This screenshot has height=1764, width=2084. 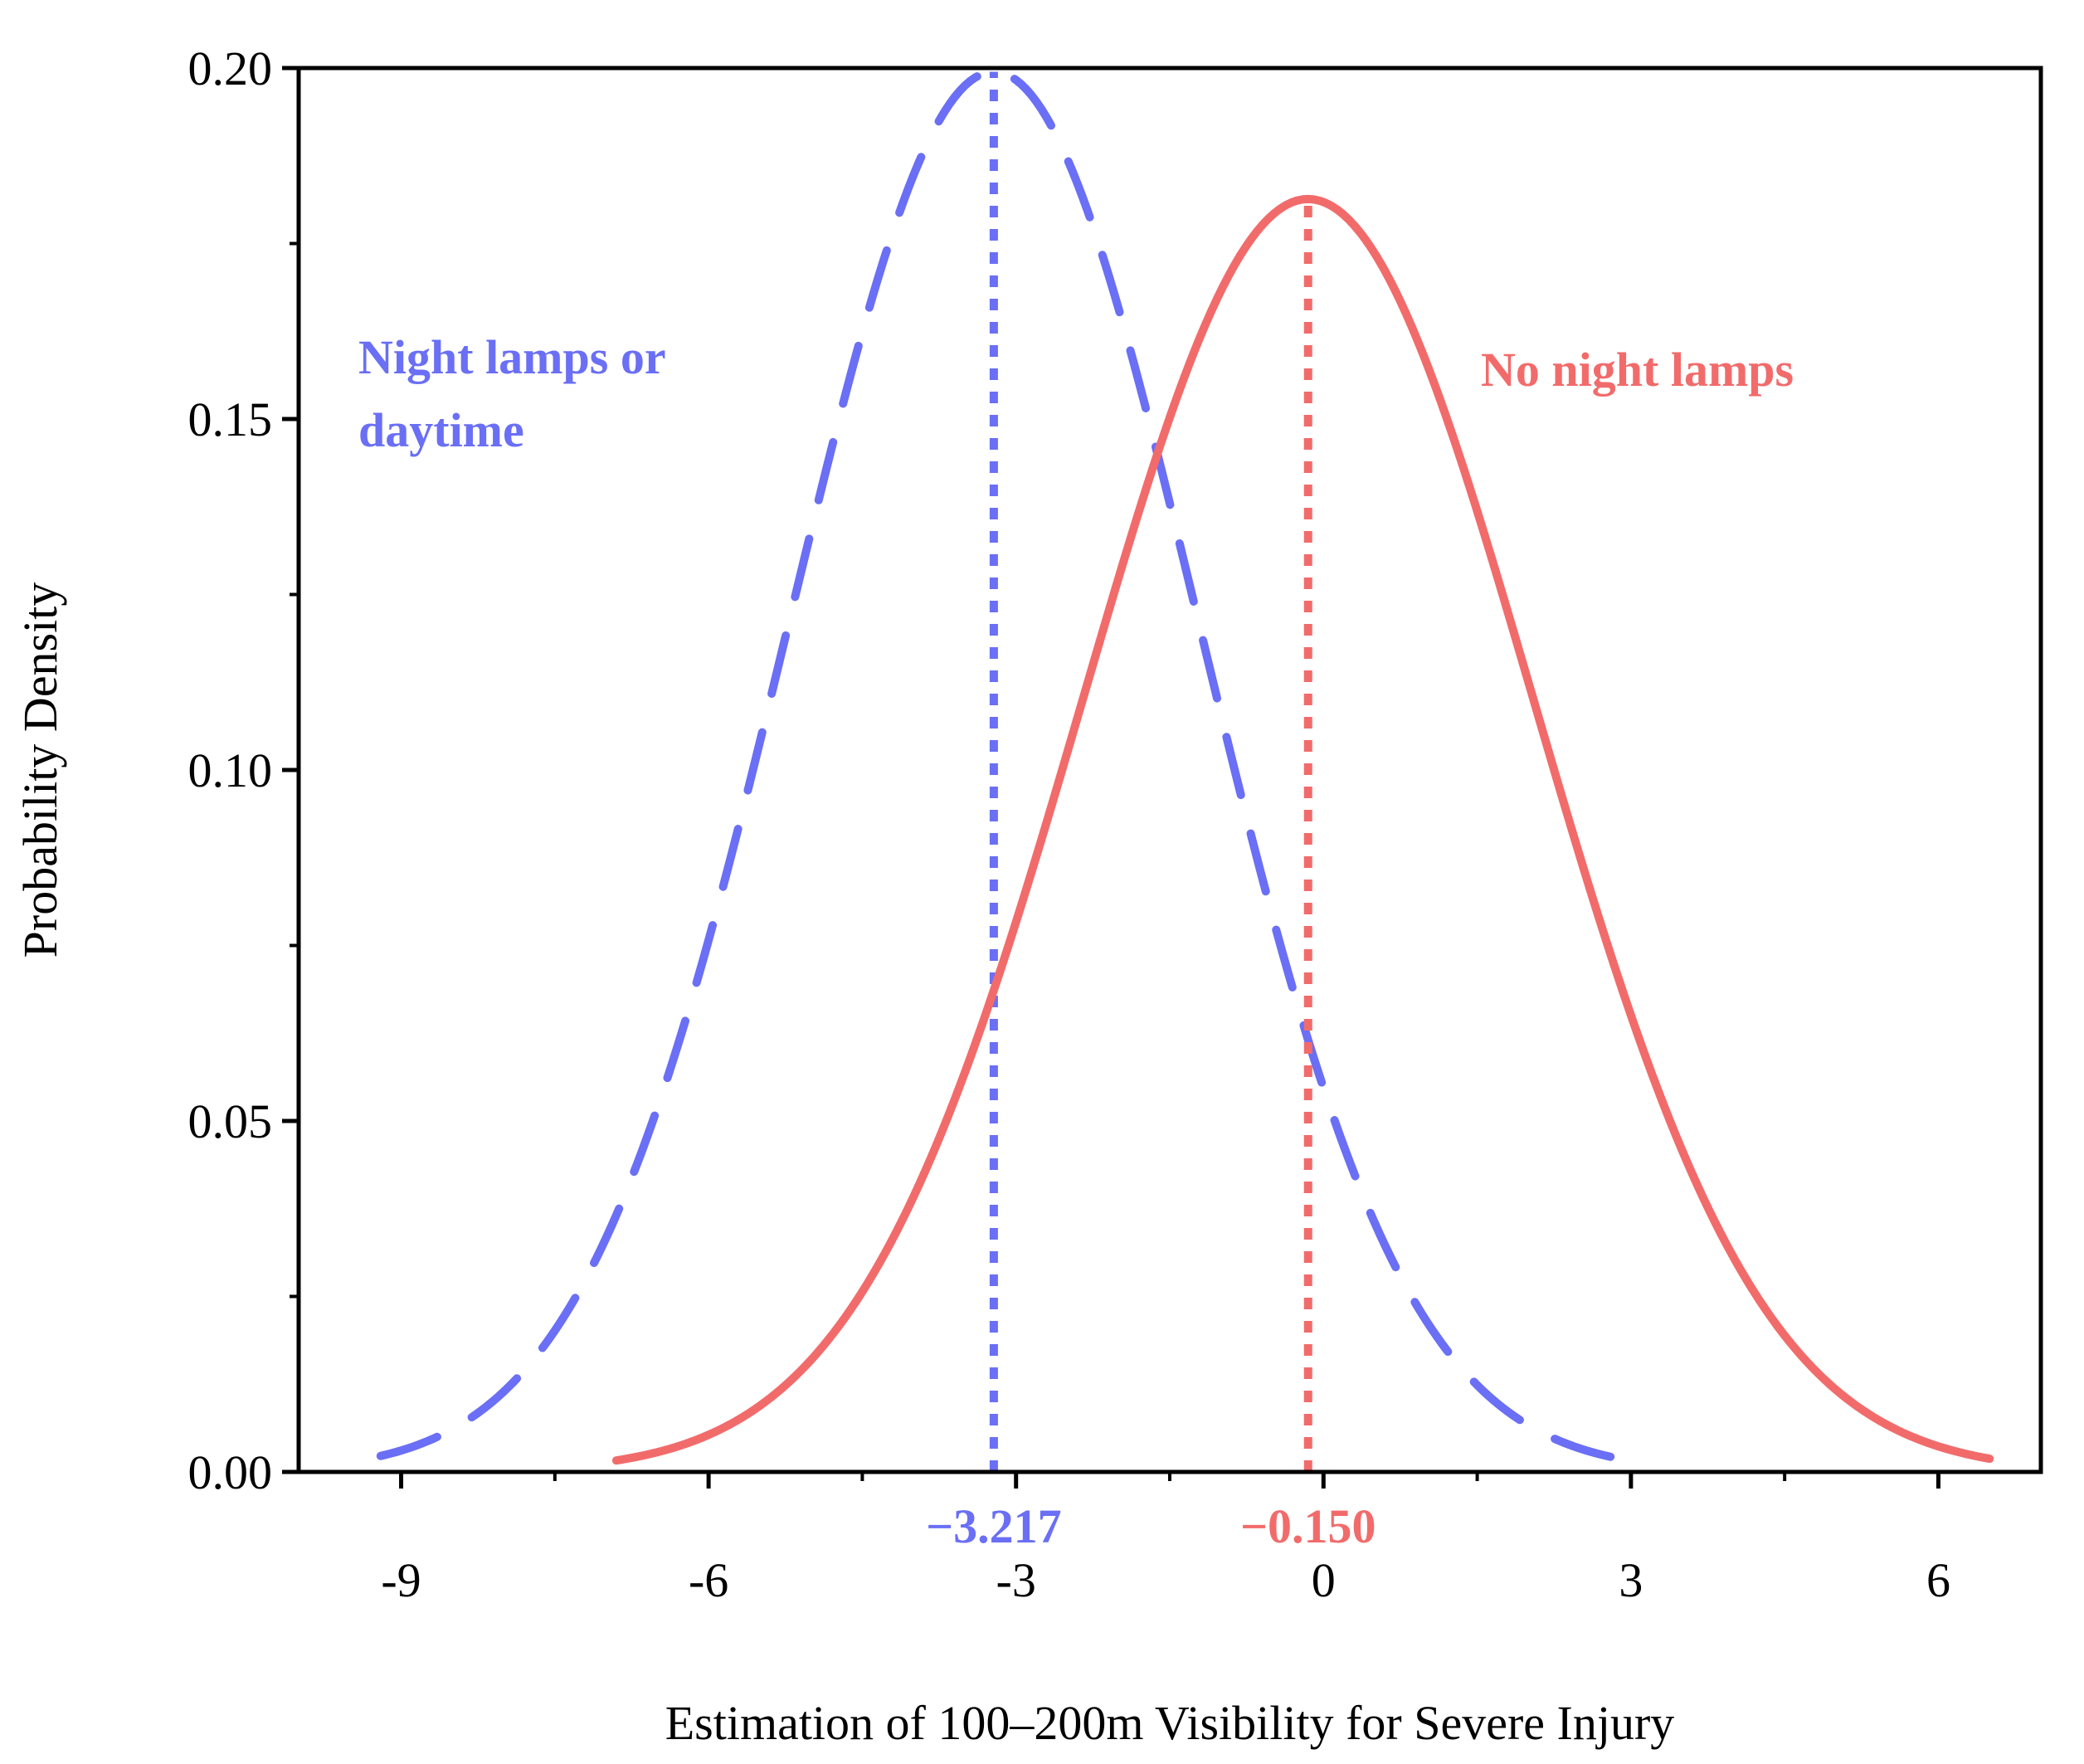 What do you see at coordinates (512, 357) in the screenshot?
I see `series-label-line: Night lamps or` at bounding box center [512, 357].